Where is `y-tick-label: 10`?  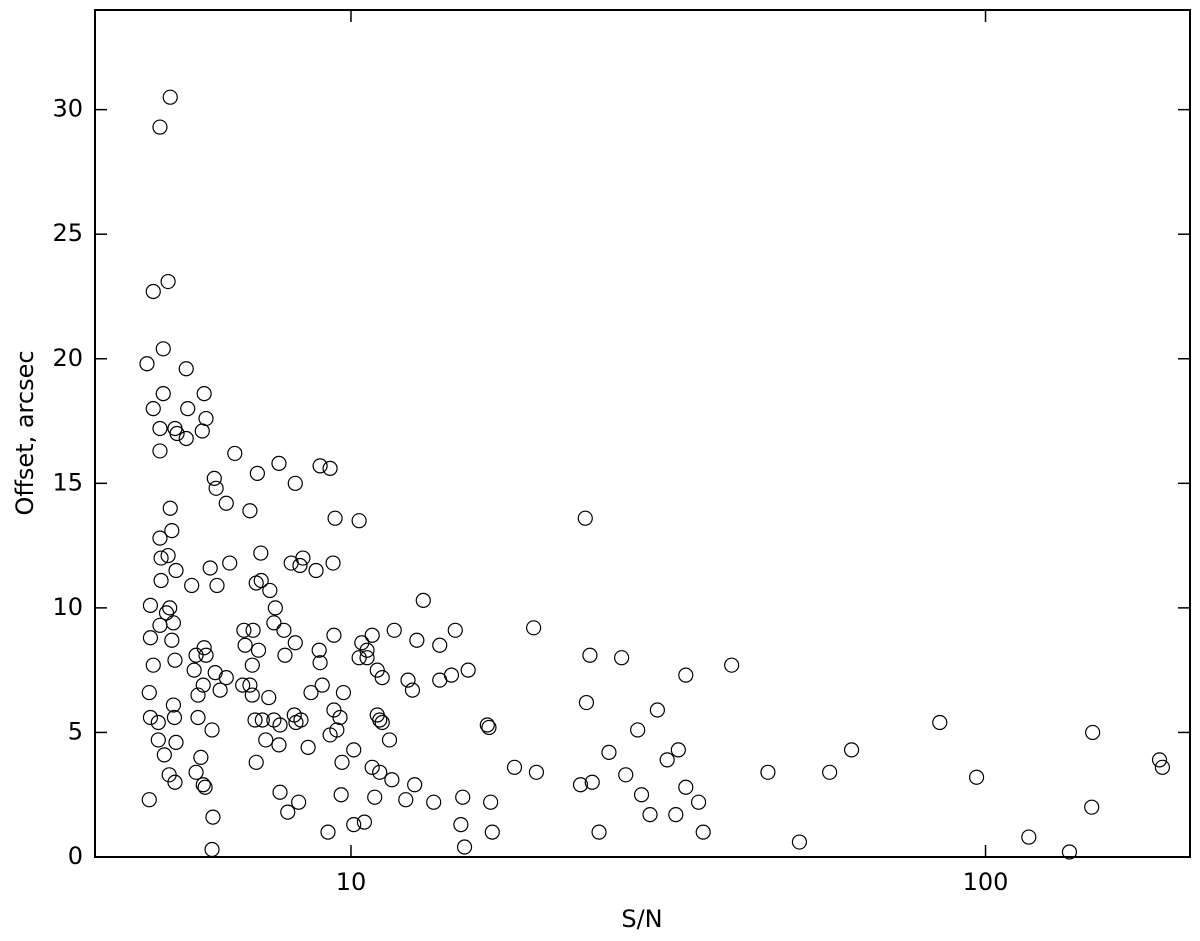 y-tick-label: 10 is located at coordinates (67, 607).